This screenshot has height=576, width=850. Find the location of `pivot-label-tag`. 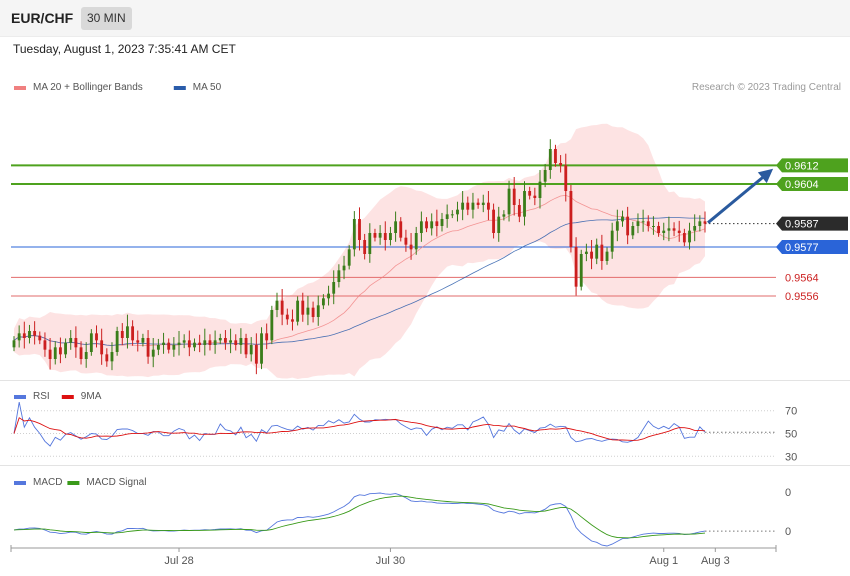

pivot-label-tag is located at coordinates (812, 247).